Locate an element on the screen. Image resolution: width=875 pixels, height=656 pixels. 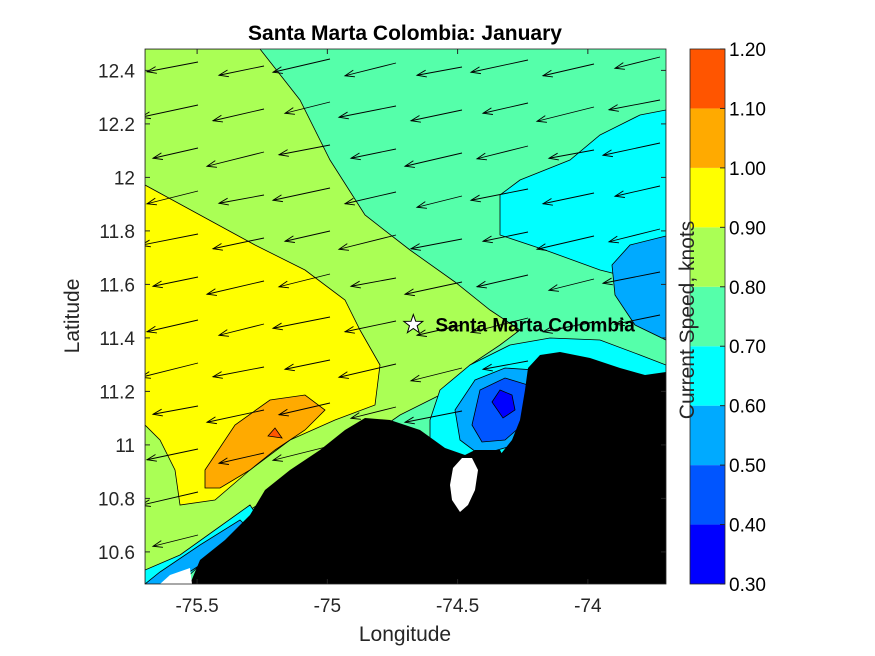
santa-marta-marker is located at coordinates (413, 323).